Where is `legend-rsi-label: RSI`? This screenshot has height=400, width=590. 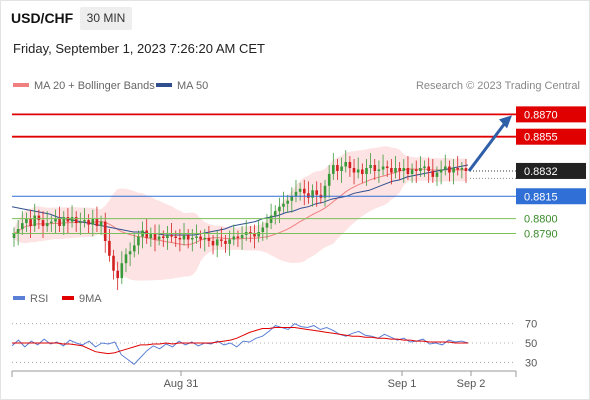
legend-rsi-label: RSI is located at coordinates (39, 299).